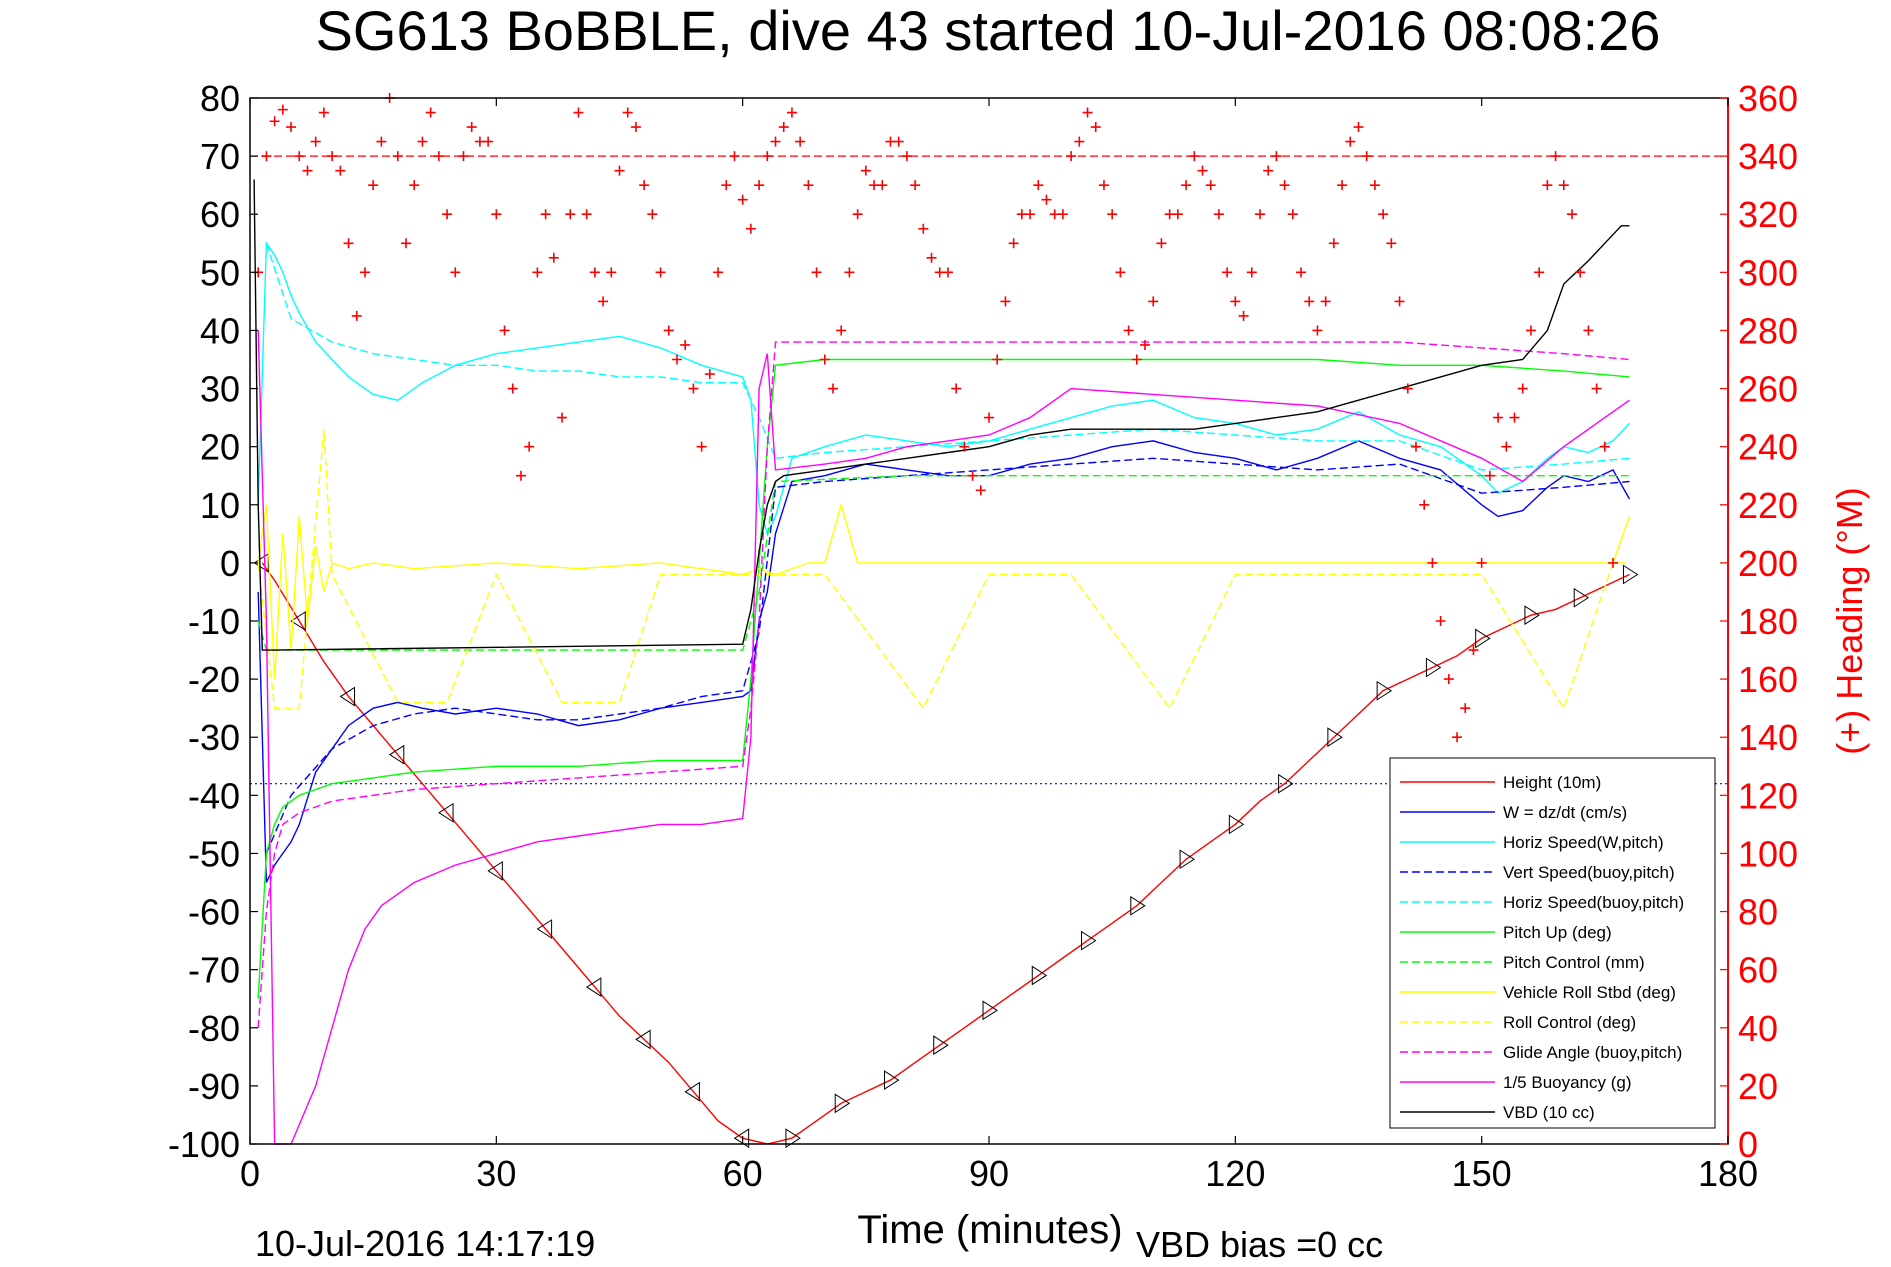 Image resolution: width=1891 pixels, height=1267 pixels. I want to click on y2-tick-label: 320, so click(1768, 214).